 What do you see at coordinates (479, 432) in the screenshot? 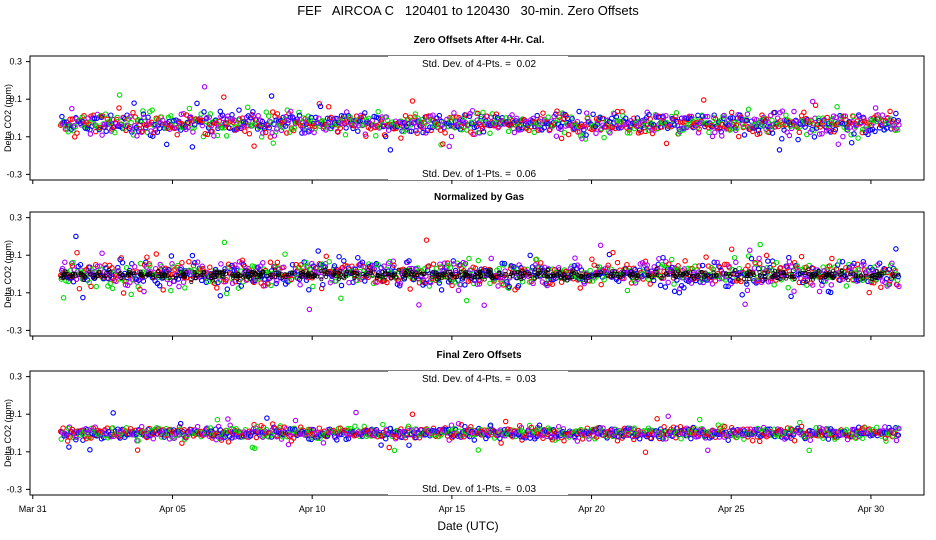
I see `data-points` at bounding box center [479, 432].